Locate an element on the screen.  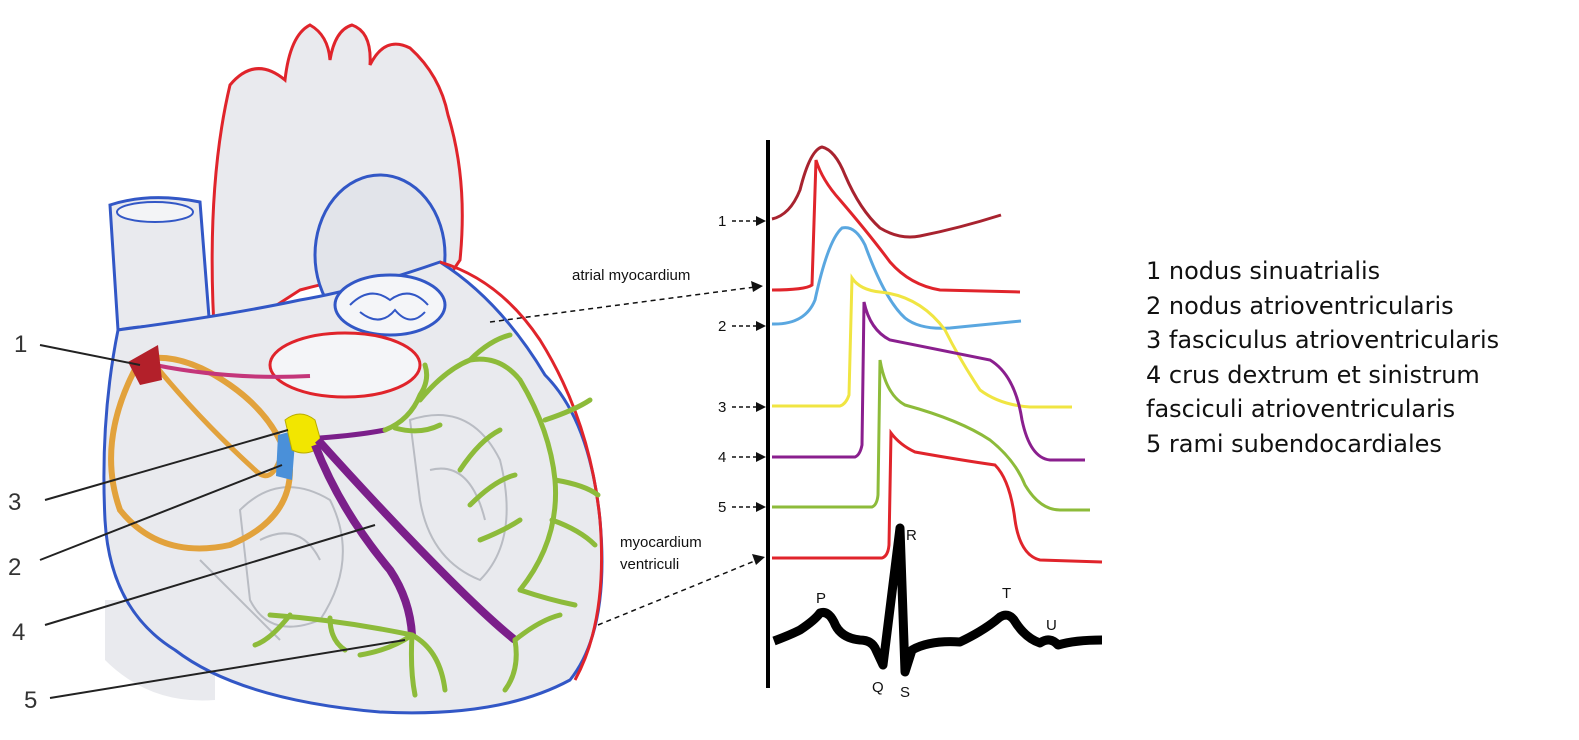
bachmann-bundle is located at coordinates (232, 371).